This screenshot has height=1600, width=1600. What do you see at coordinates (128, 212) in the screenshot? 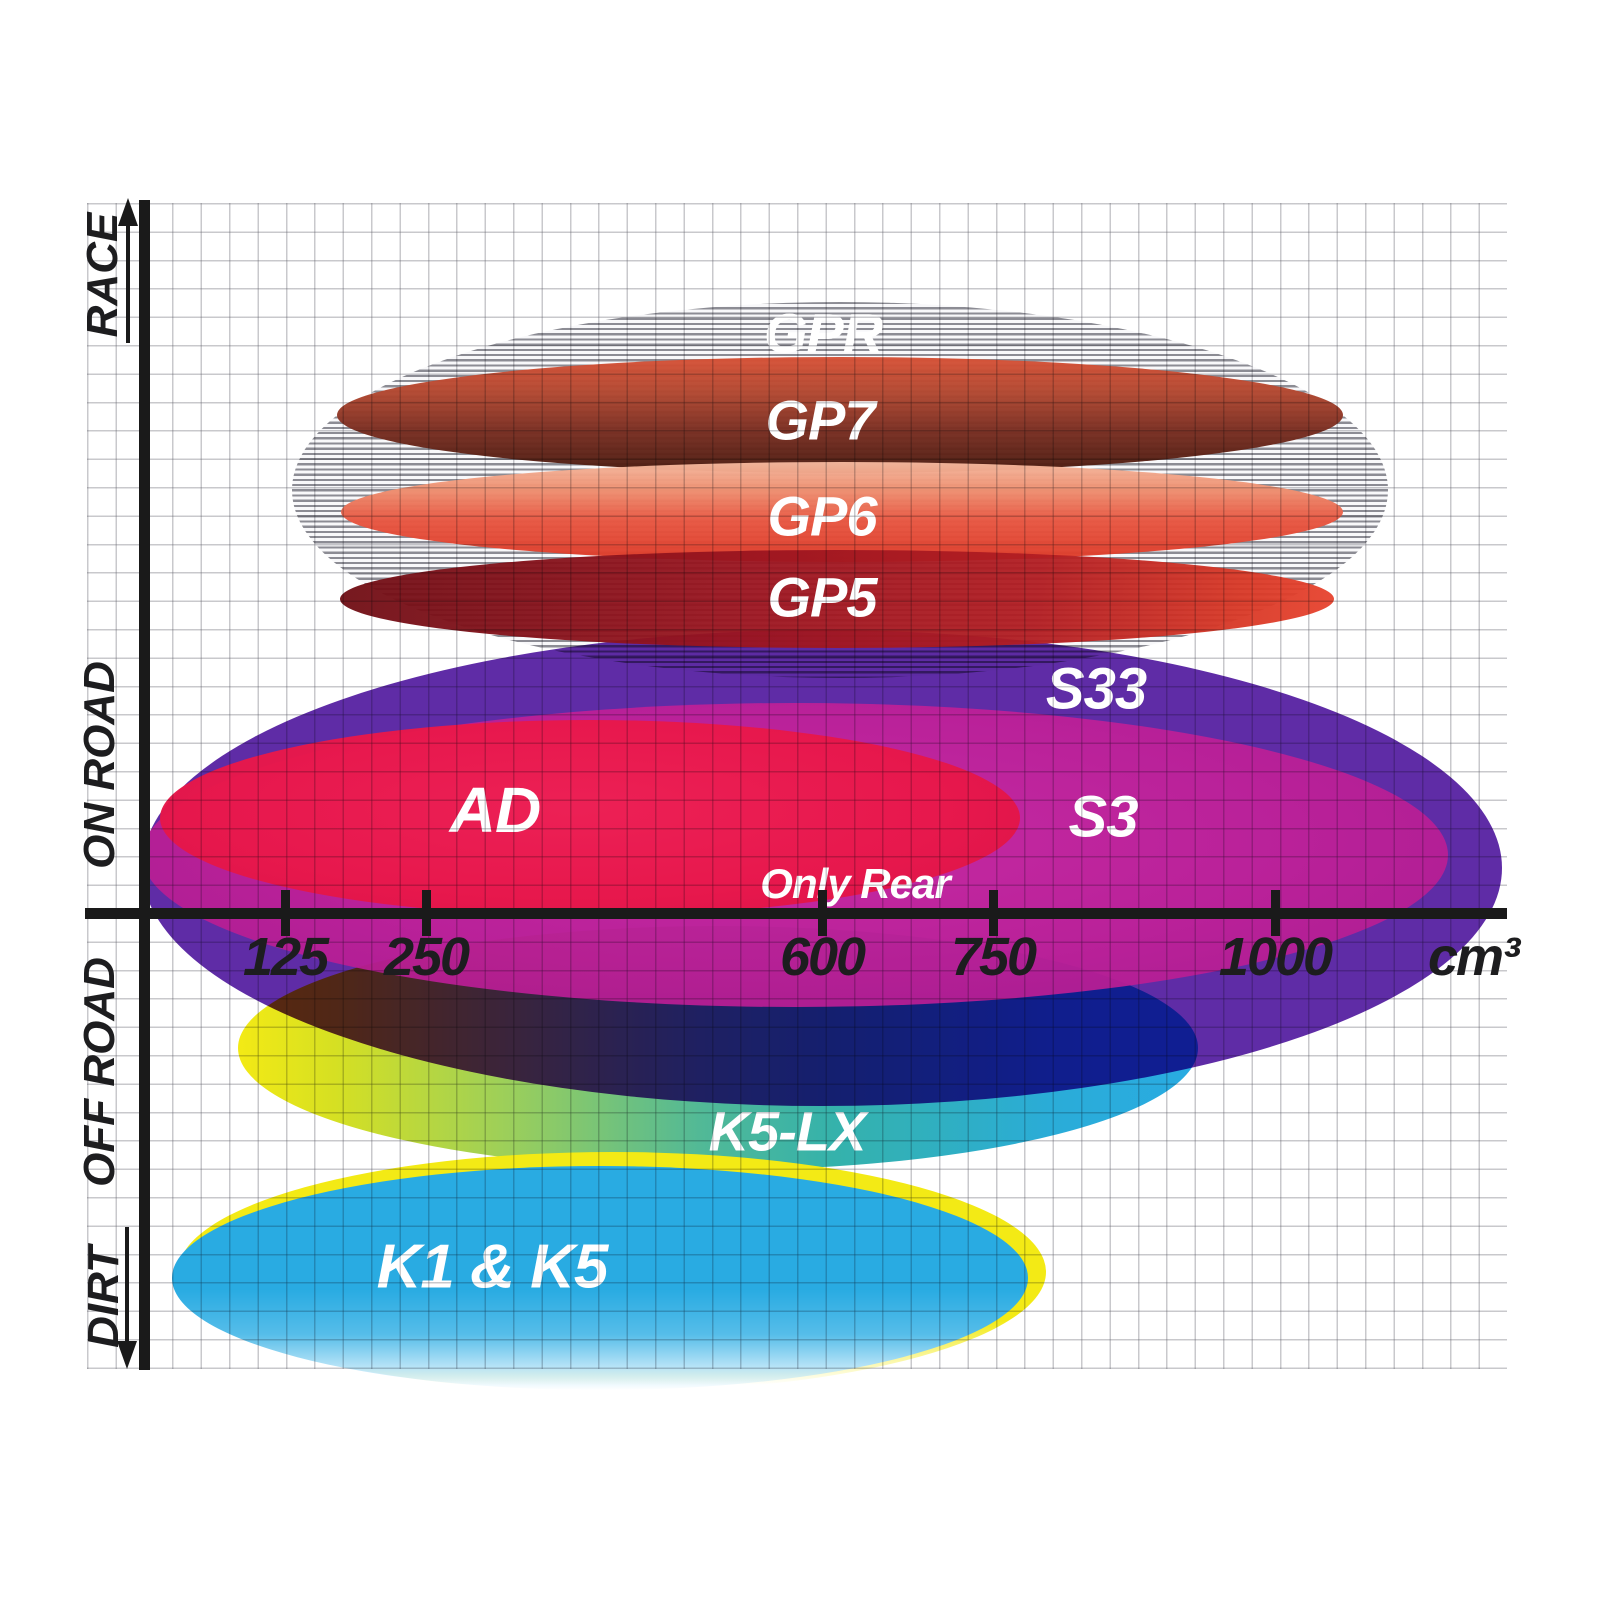
I see `race-up-arrow-icon` at bounding box center [128, 212].